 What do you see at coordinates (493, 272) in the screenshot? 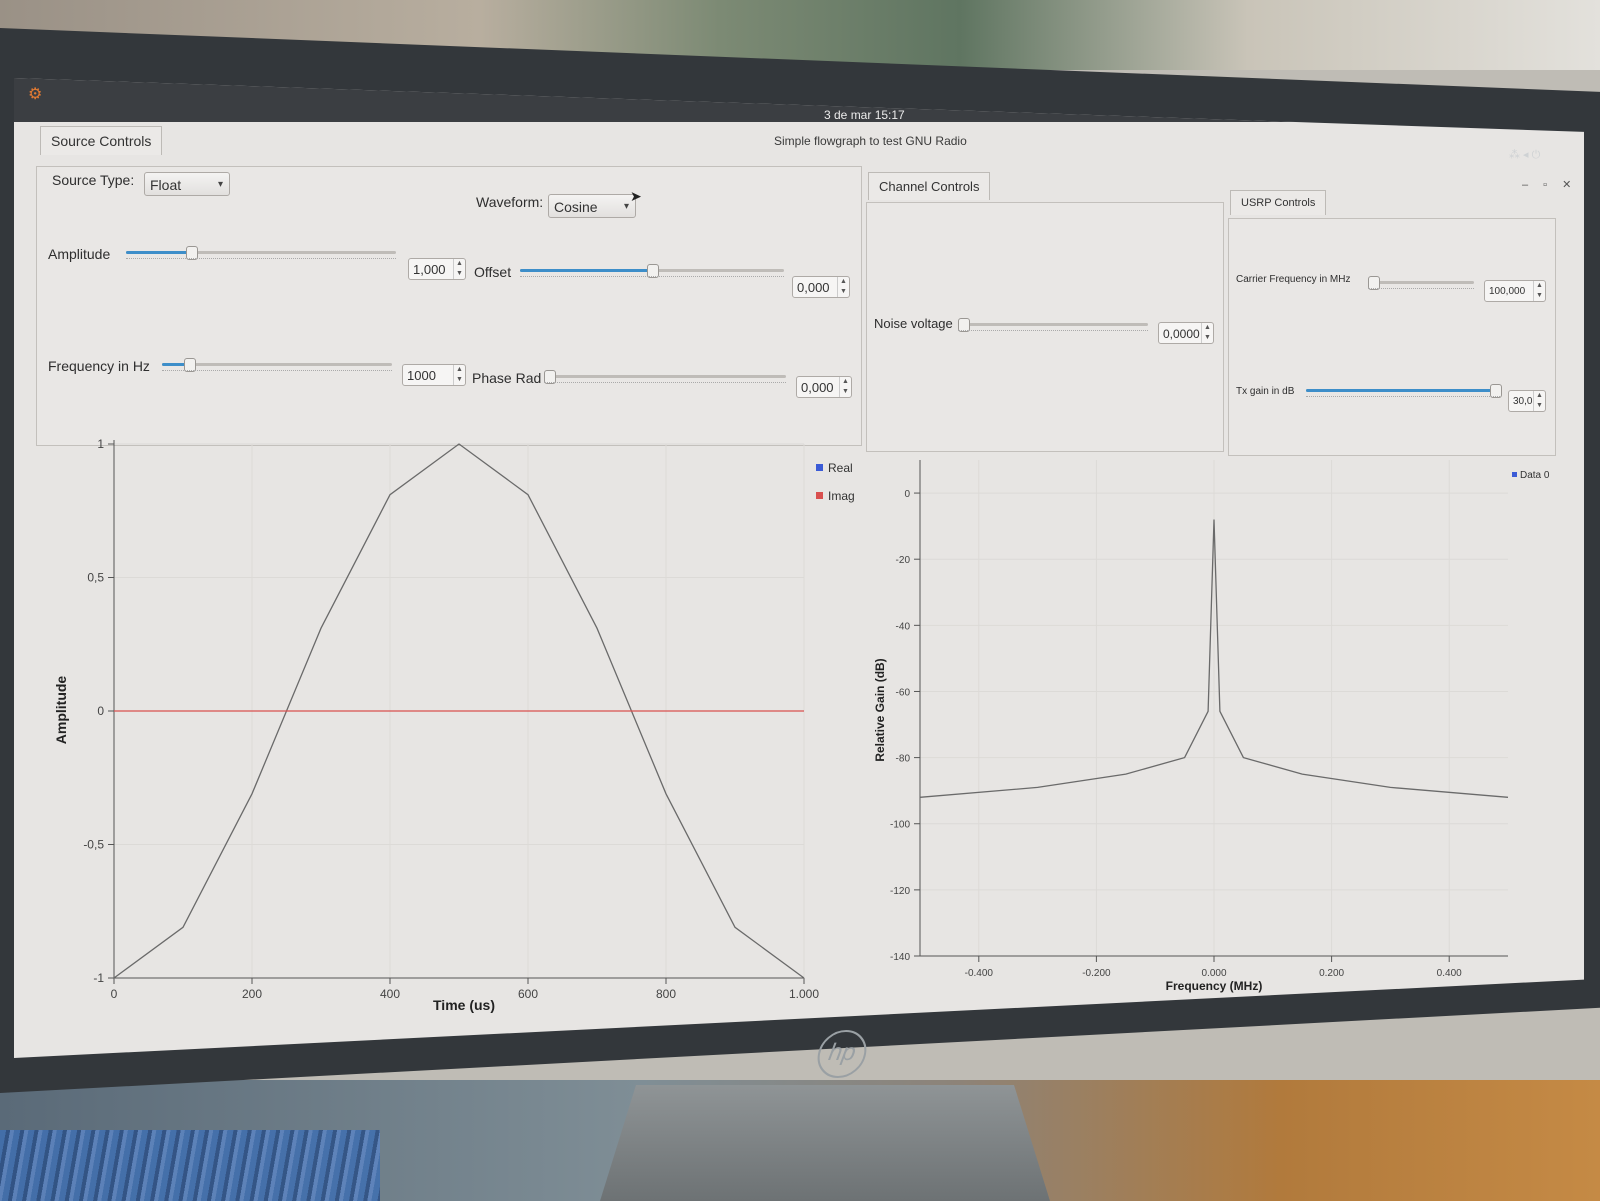
I see `offset-label: Offset` at bounding box center [493, 272].